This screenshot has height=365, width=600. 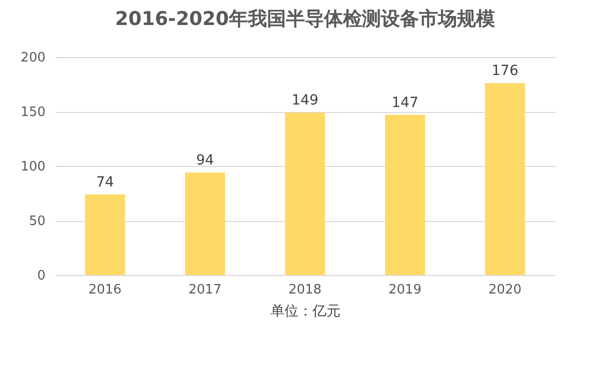 I want to click on data-label: 147, so click(x=405, y=102).